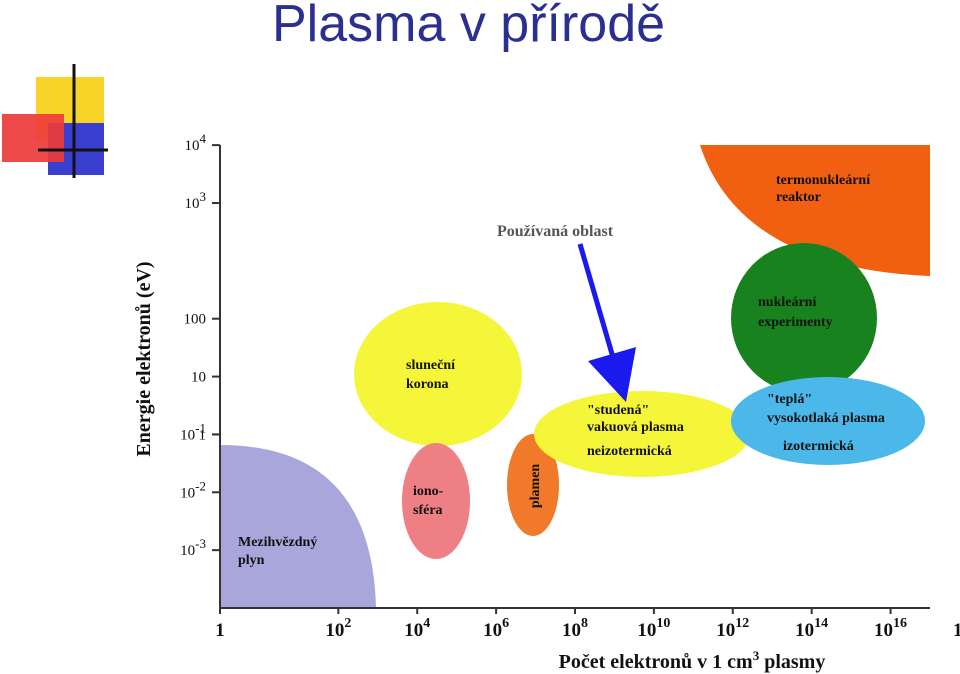 Image resolution: width=960 pixels, height=674 pixels. Describe the element at coordinates (607, 323) in the screenshot. I see `annotation-arrow` at that location.